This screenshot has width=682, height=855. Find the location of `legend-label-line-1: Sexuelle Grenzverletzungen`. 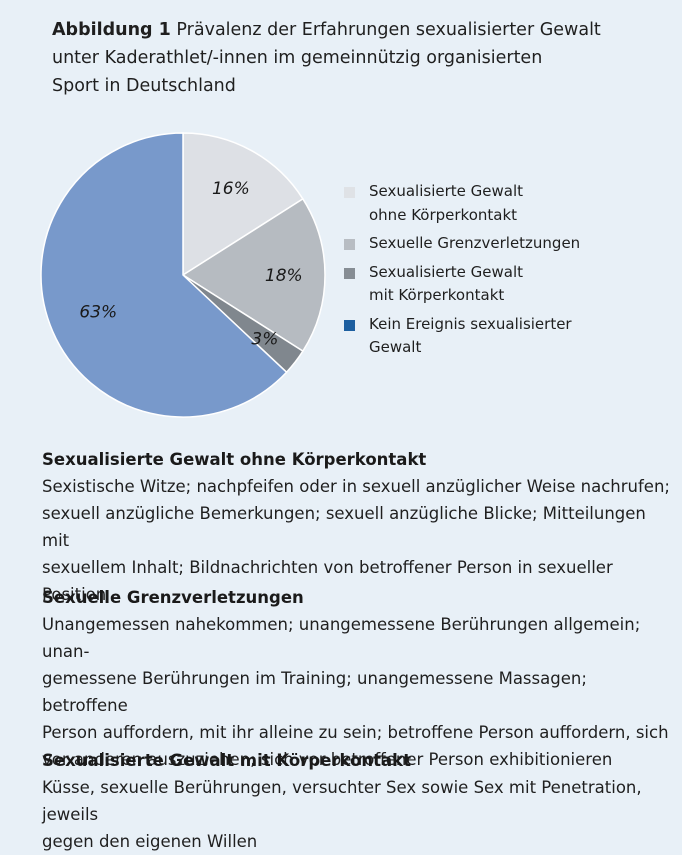

legend-label-line-1: Sexuelle Grenzverletzungen is located at coordinates (475, 243).